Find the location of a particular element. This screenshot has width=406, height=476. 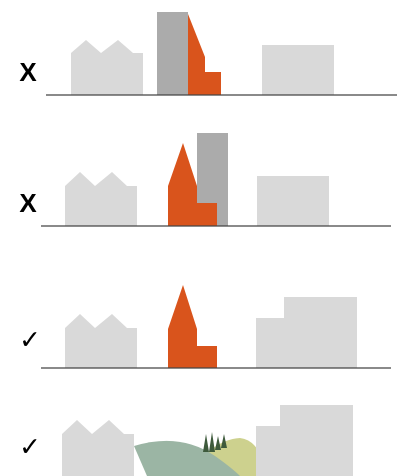

tall-building is located at coordinates (172, 53).